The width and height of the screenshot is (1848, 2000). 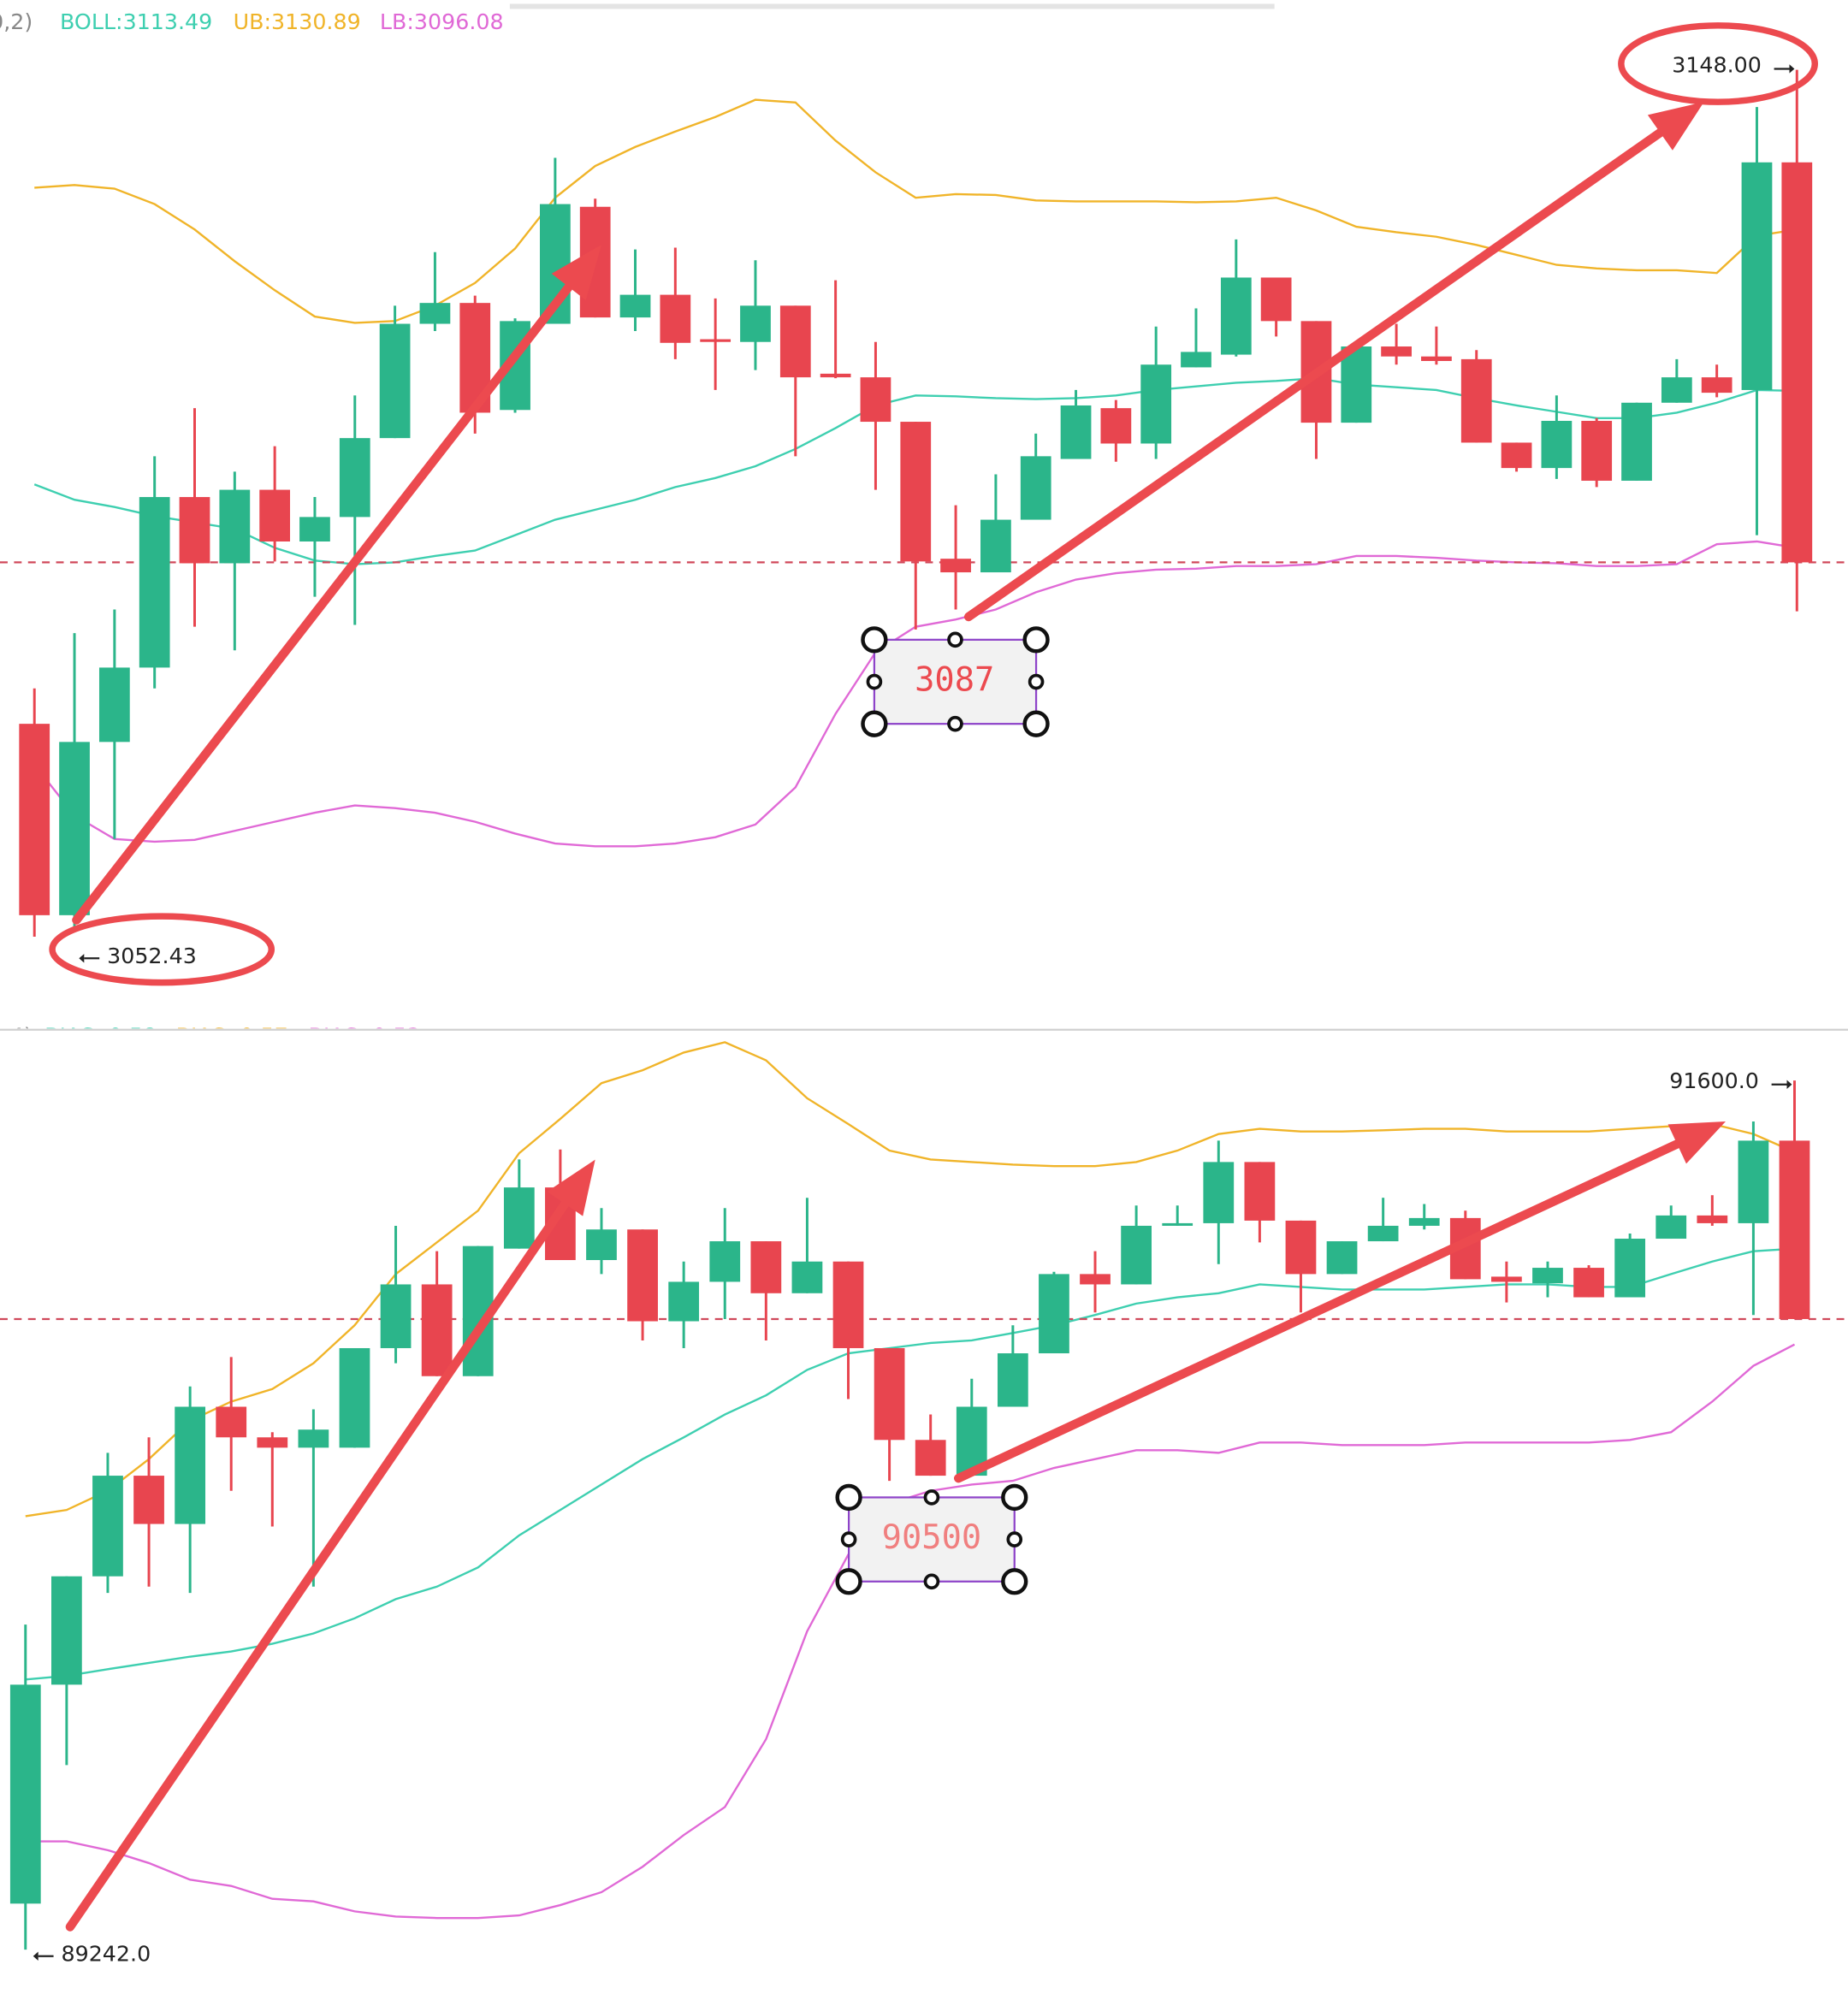 What do you see at coordinates (442, 21) in the screenshot?
I see `legend-entry: LB:3096.08` at bounding box center [442, 21].